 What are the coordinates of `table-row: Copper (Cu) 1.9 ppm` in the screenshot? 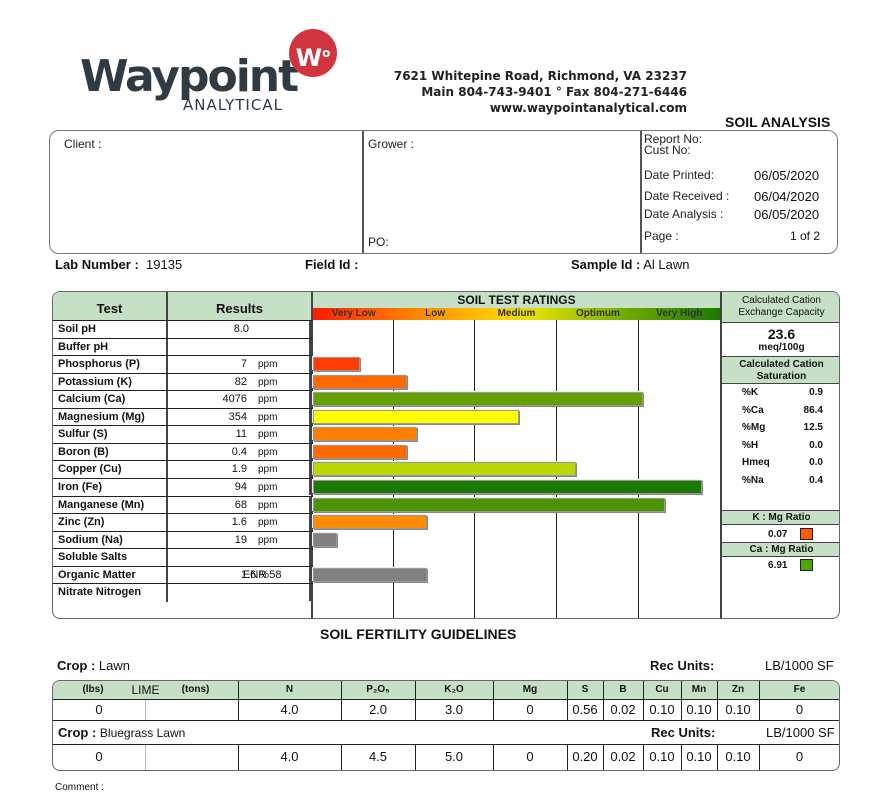 It's located at (183, 469).